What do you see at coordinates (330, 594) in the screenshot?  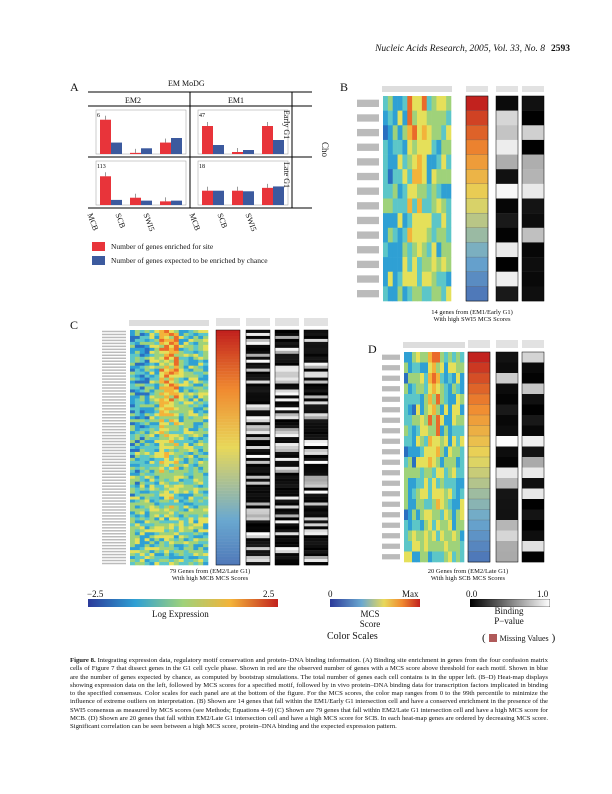 I see `mcs-scale-min: 0` at bounding box center [330, 594].